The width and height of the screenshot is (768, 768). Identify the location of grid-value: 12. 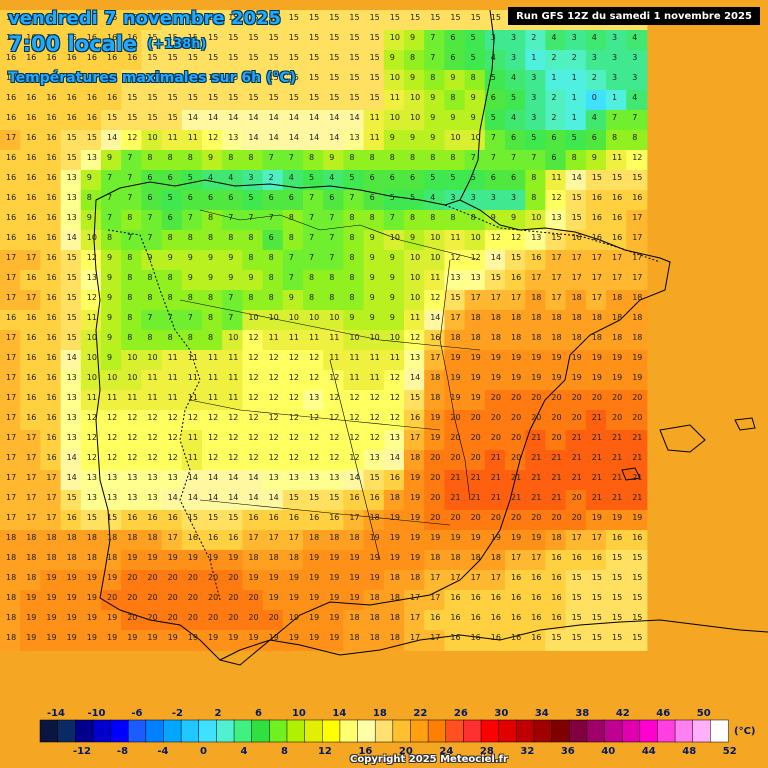
(314, 437).